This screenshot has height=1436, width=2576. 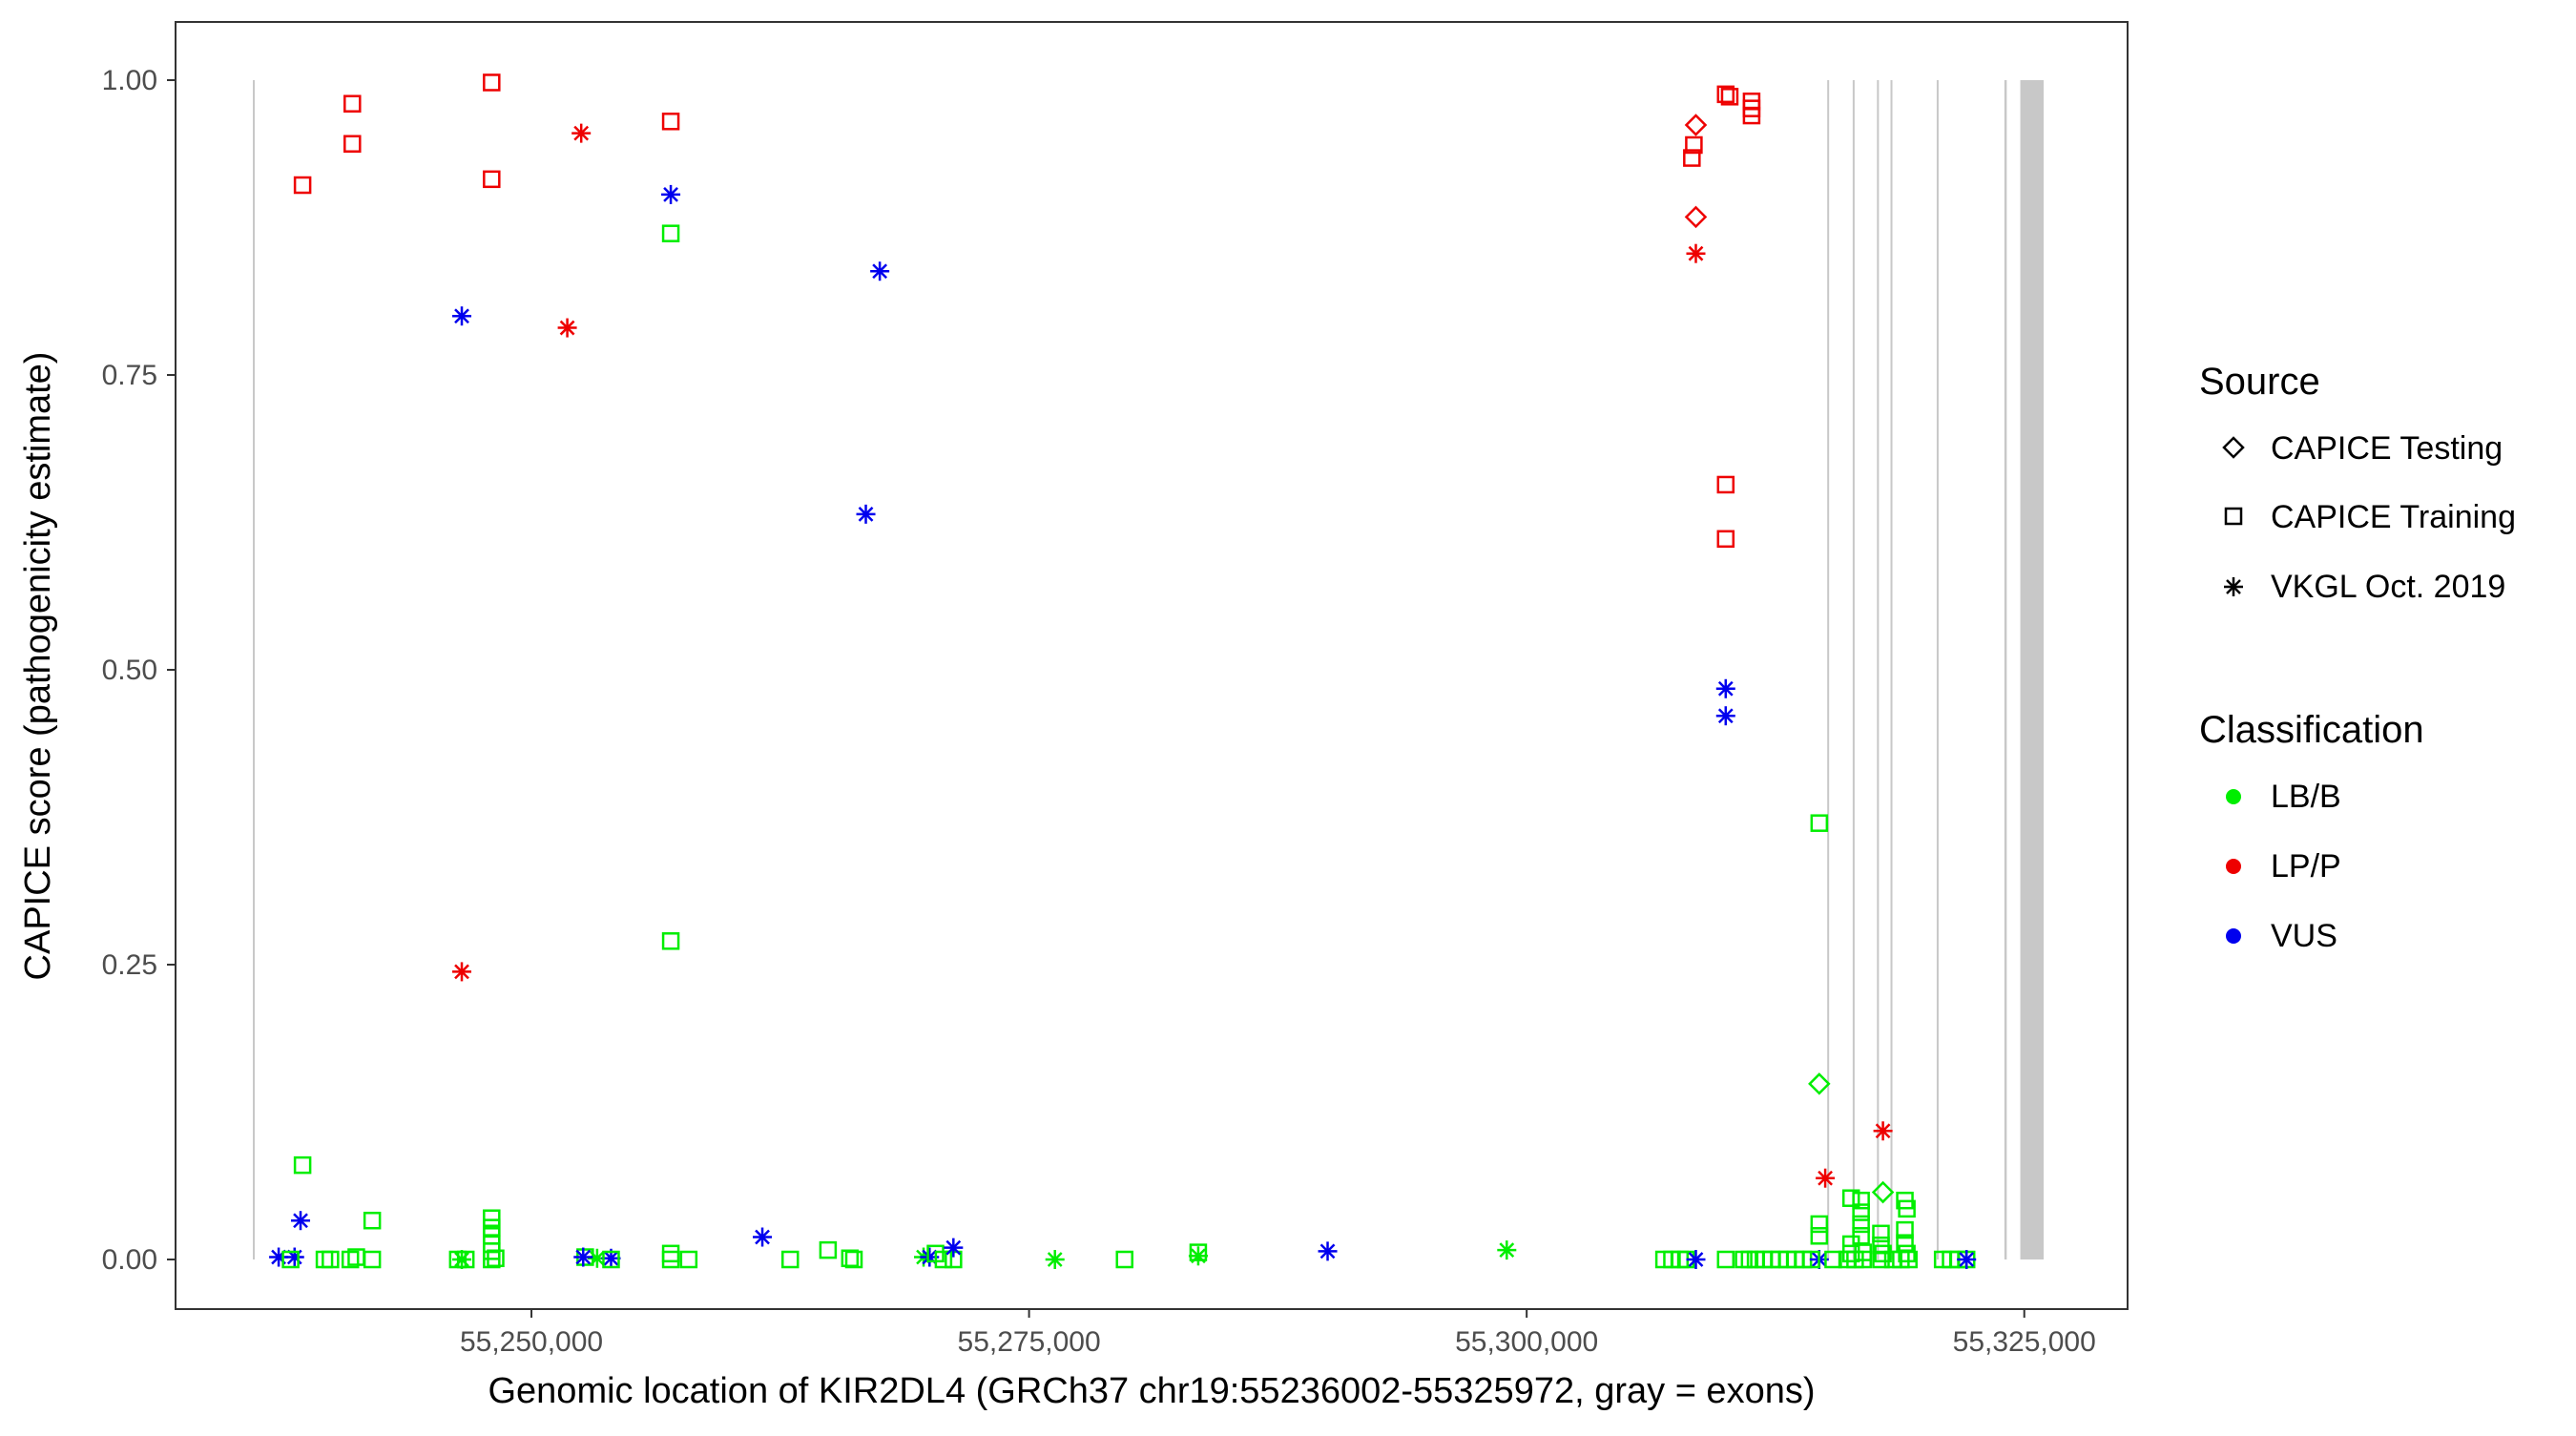 I want to click on legend-asterisk-icon, so click(x=2233, y=586).